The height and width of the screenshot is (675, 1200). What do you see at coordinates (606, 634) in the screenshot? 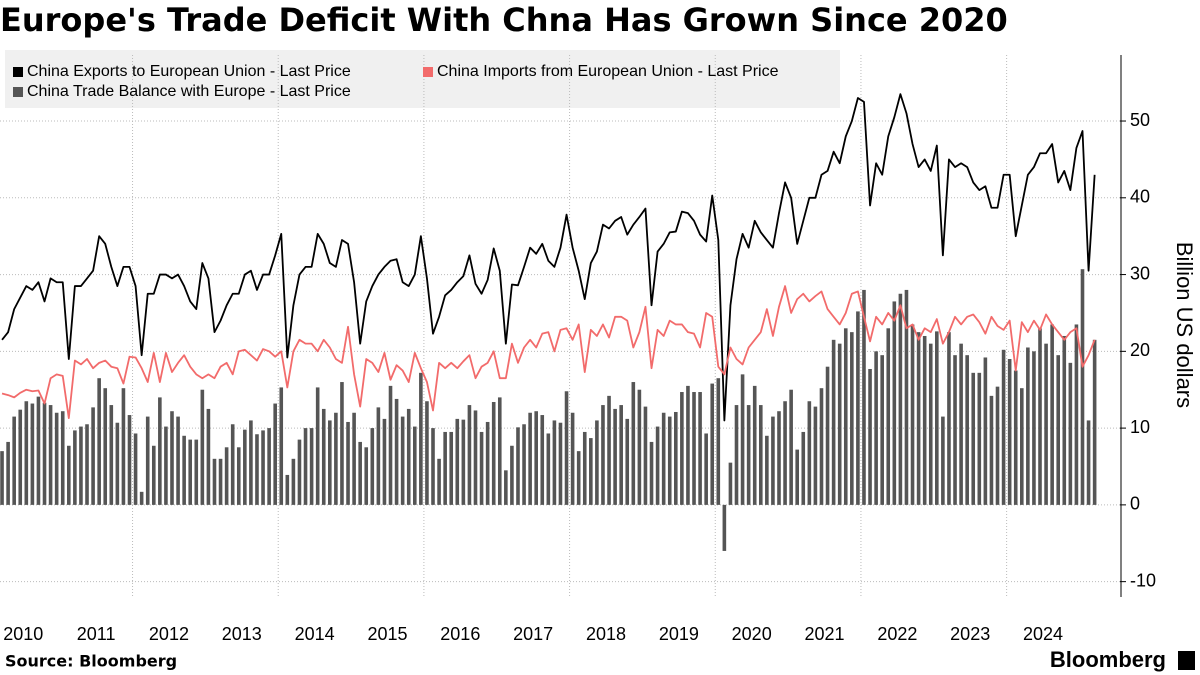
I see `x-tick-label: 2018` at bounding box center [606, 634].